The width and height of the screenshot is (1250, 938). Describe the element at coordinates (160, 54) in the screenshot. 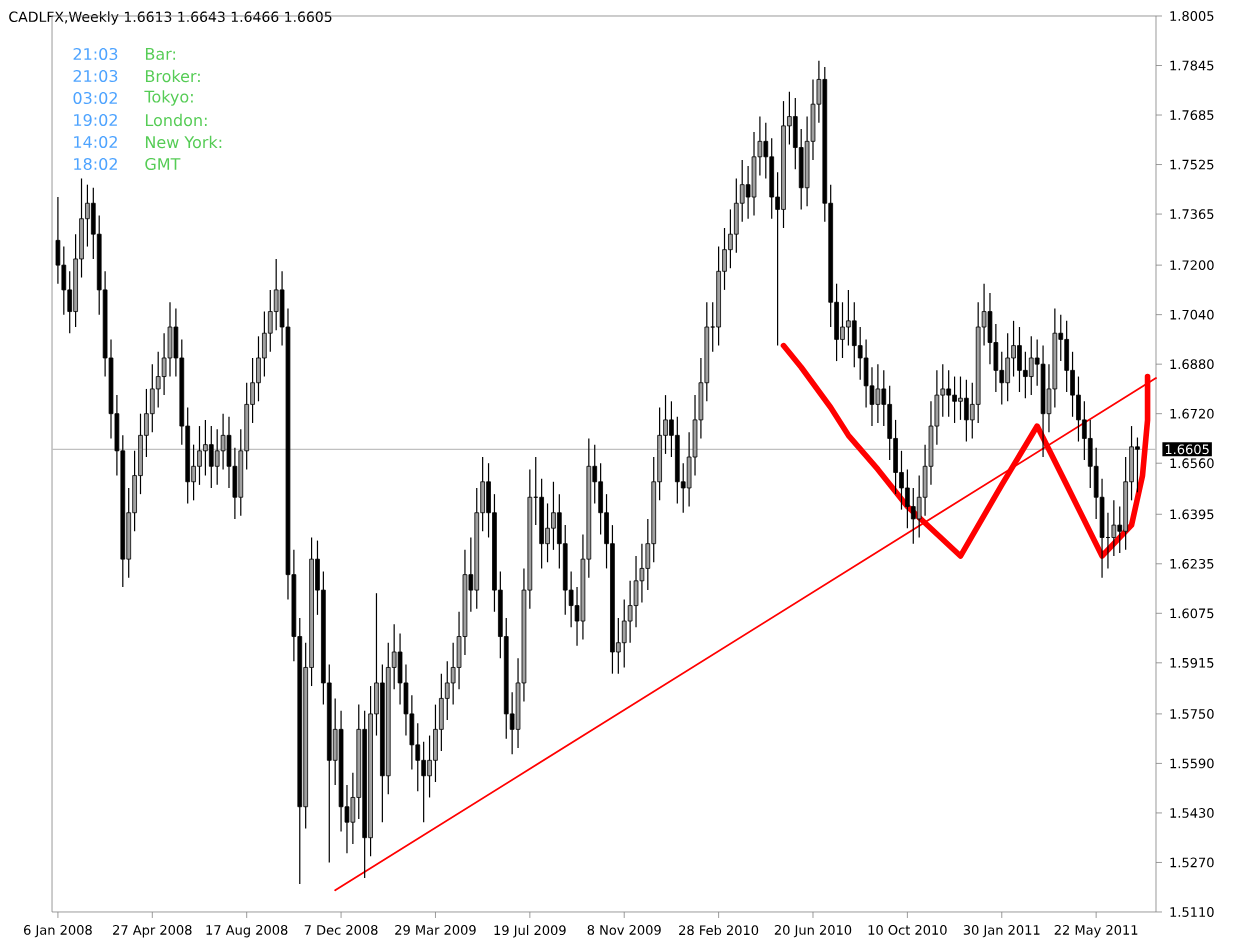

I see `annotation: Bar:` at that location.